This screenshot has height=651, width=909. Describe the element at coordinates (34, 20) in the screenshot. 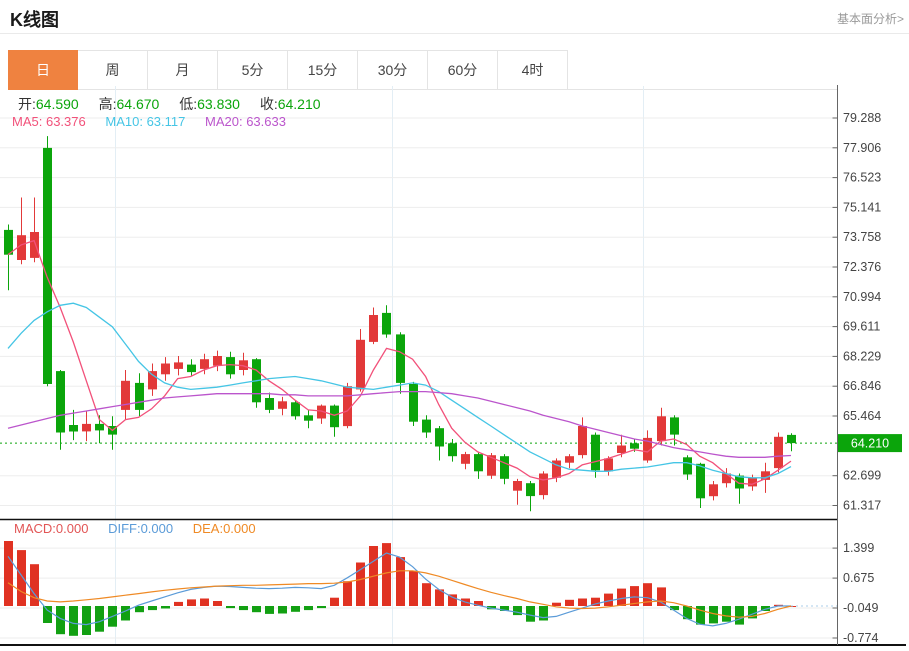

I see `page-title: K线图` at that location.